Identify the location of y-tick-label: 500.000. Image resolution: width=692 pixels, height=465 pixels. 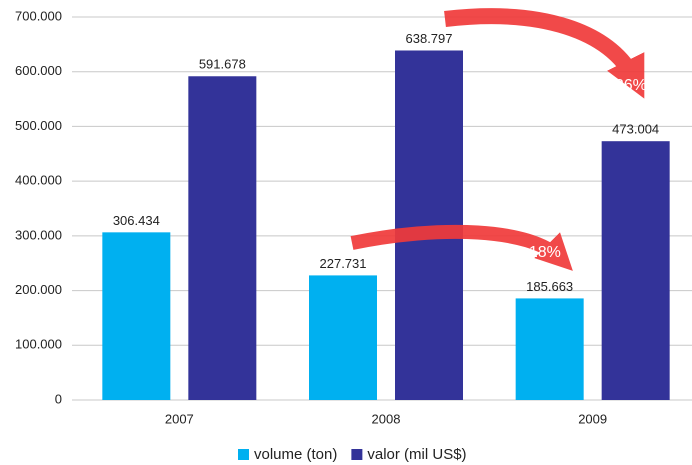
(38, 125).